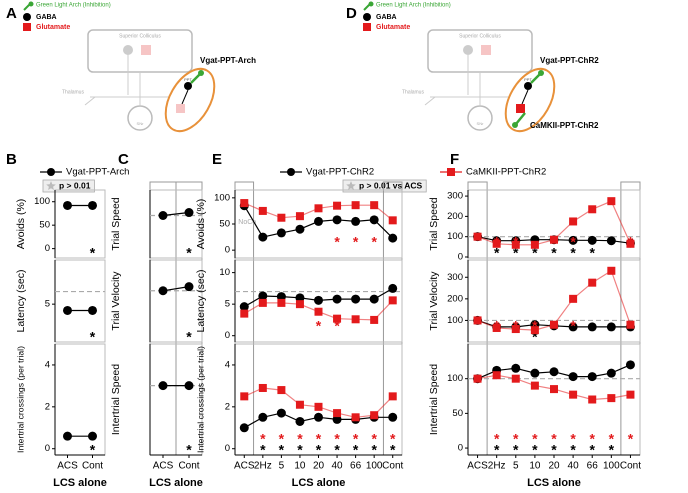  Describe the element at coordinates (163, 318) in the screenshot. I see `column-box` at that location.